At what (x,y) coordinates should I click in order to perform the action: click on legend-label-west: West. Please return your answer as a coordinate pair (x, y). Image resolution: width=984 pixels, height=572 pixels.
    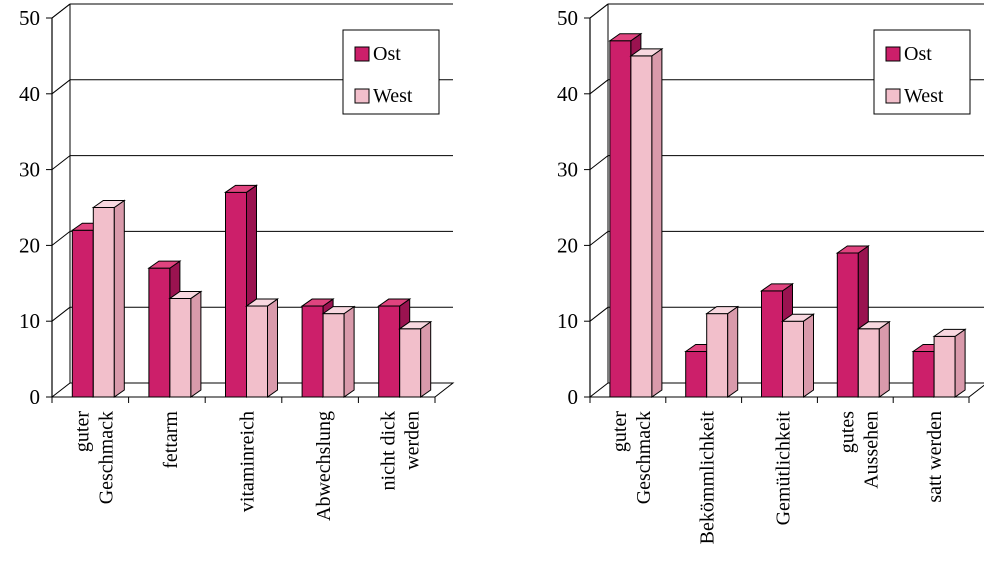
    Looking at the image, I should click on (924, 96).